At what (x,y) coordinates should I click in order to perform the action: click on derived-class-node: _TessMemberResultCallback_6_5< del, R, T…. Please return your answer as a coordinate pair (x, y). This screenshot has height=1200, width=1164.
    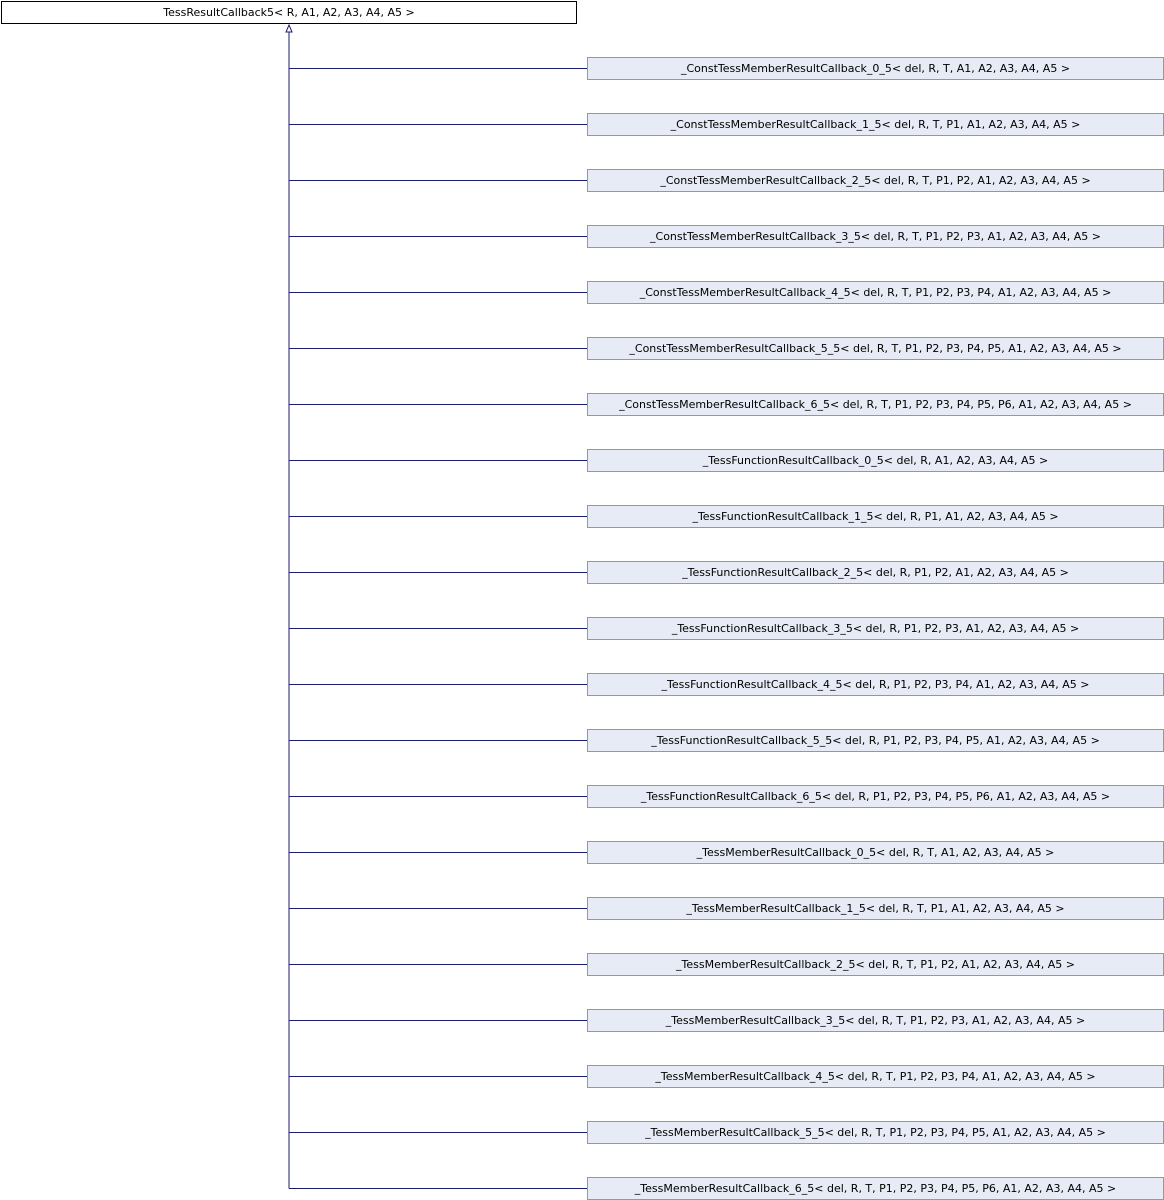
    Looking at the image, I should click on (875, 1188).